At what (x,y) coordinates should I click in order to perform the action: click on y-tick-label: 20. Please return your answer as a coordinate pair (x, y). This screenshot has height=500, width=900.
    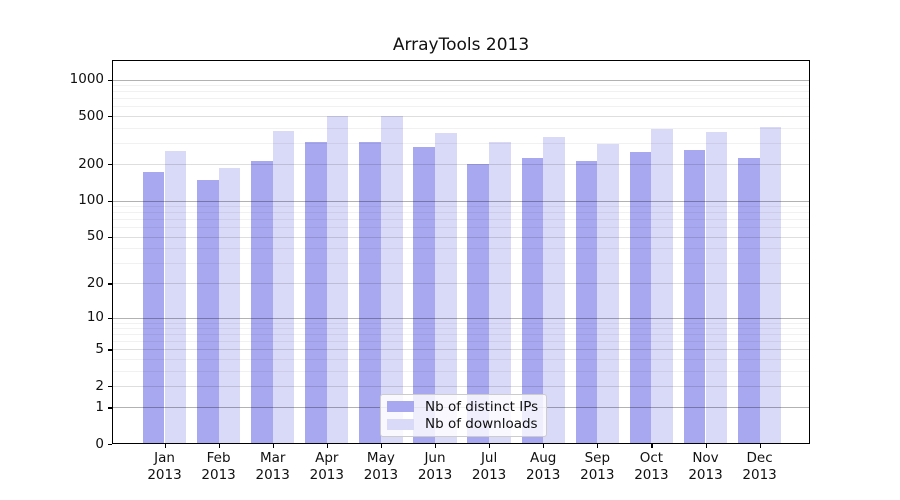
    Looking at the image, I should click on (95, 282).